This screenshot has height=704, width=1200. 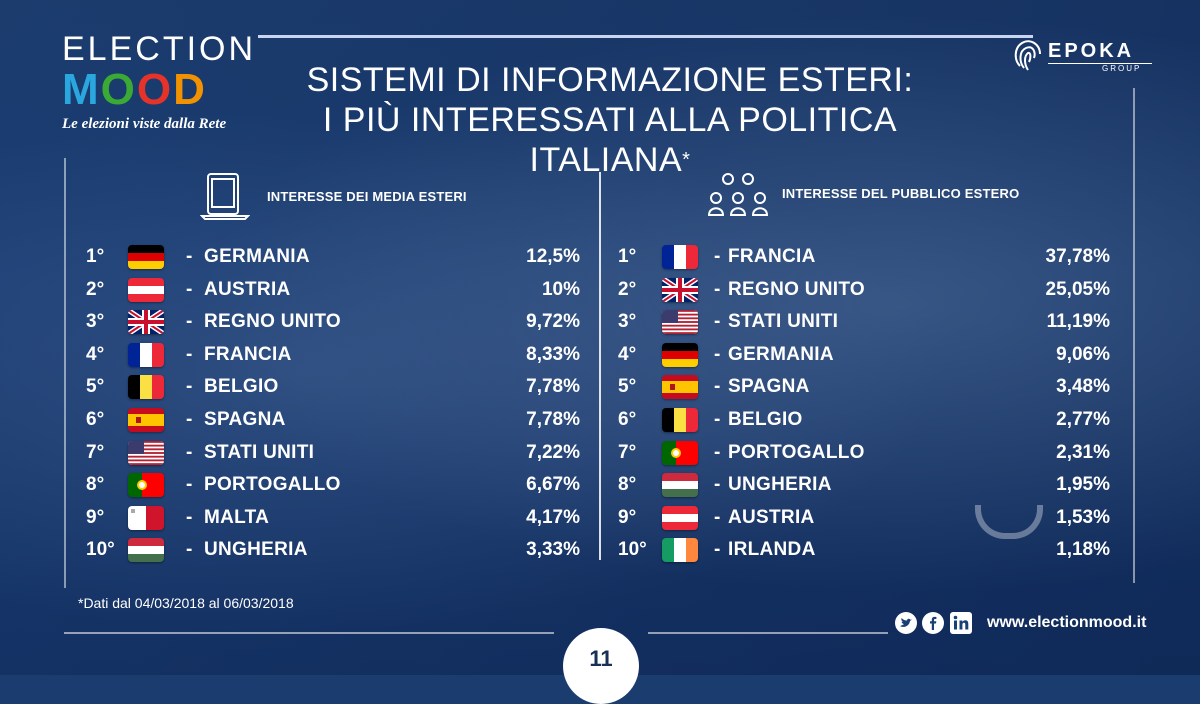 I want to click on country-name: UNGHERIA, so click(x=780, y=485).